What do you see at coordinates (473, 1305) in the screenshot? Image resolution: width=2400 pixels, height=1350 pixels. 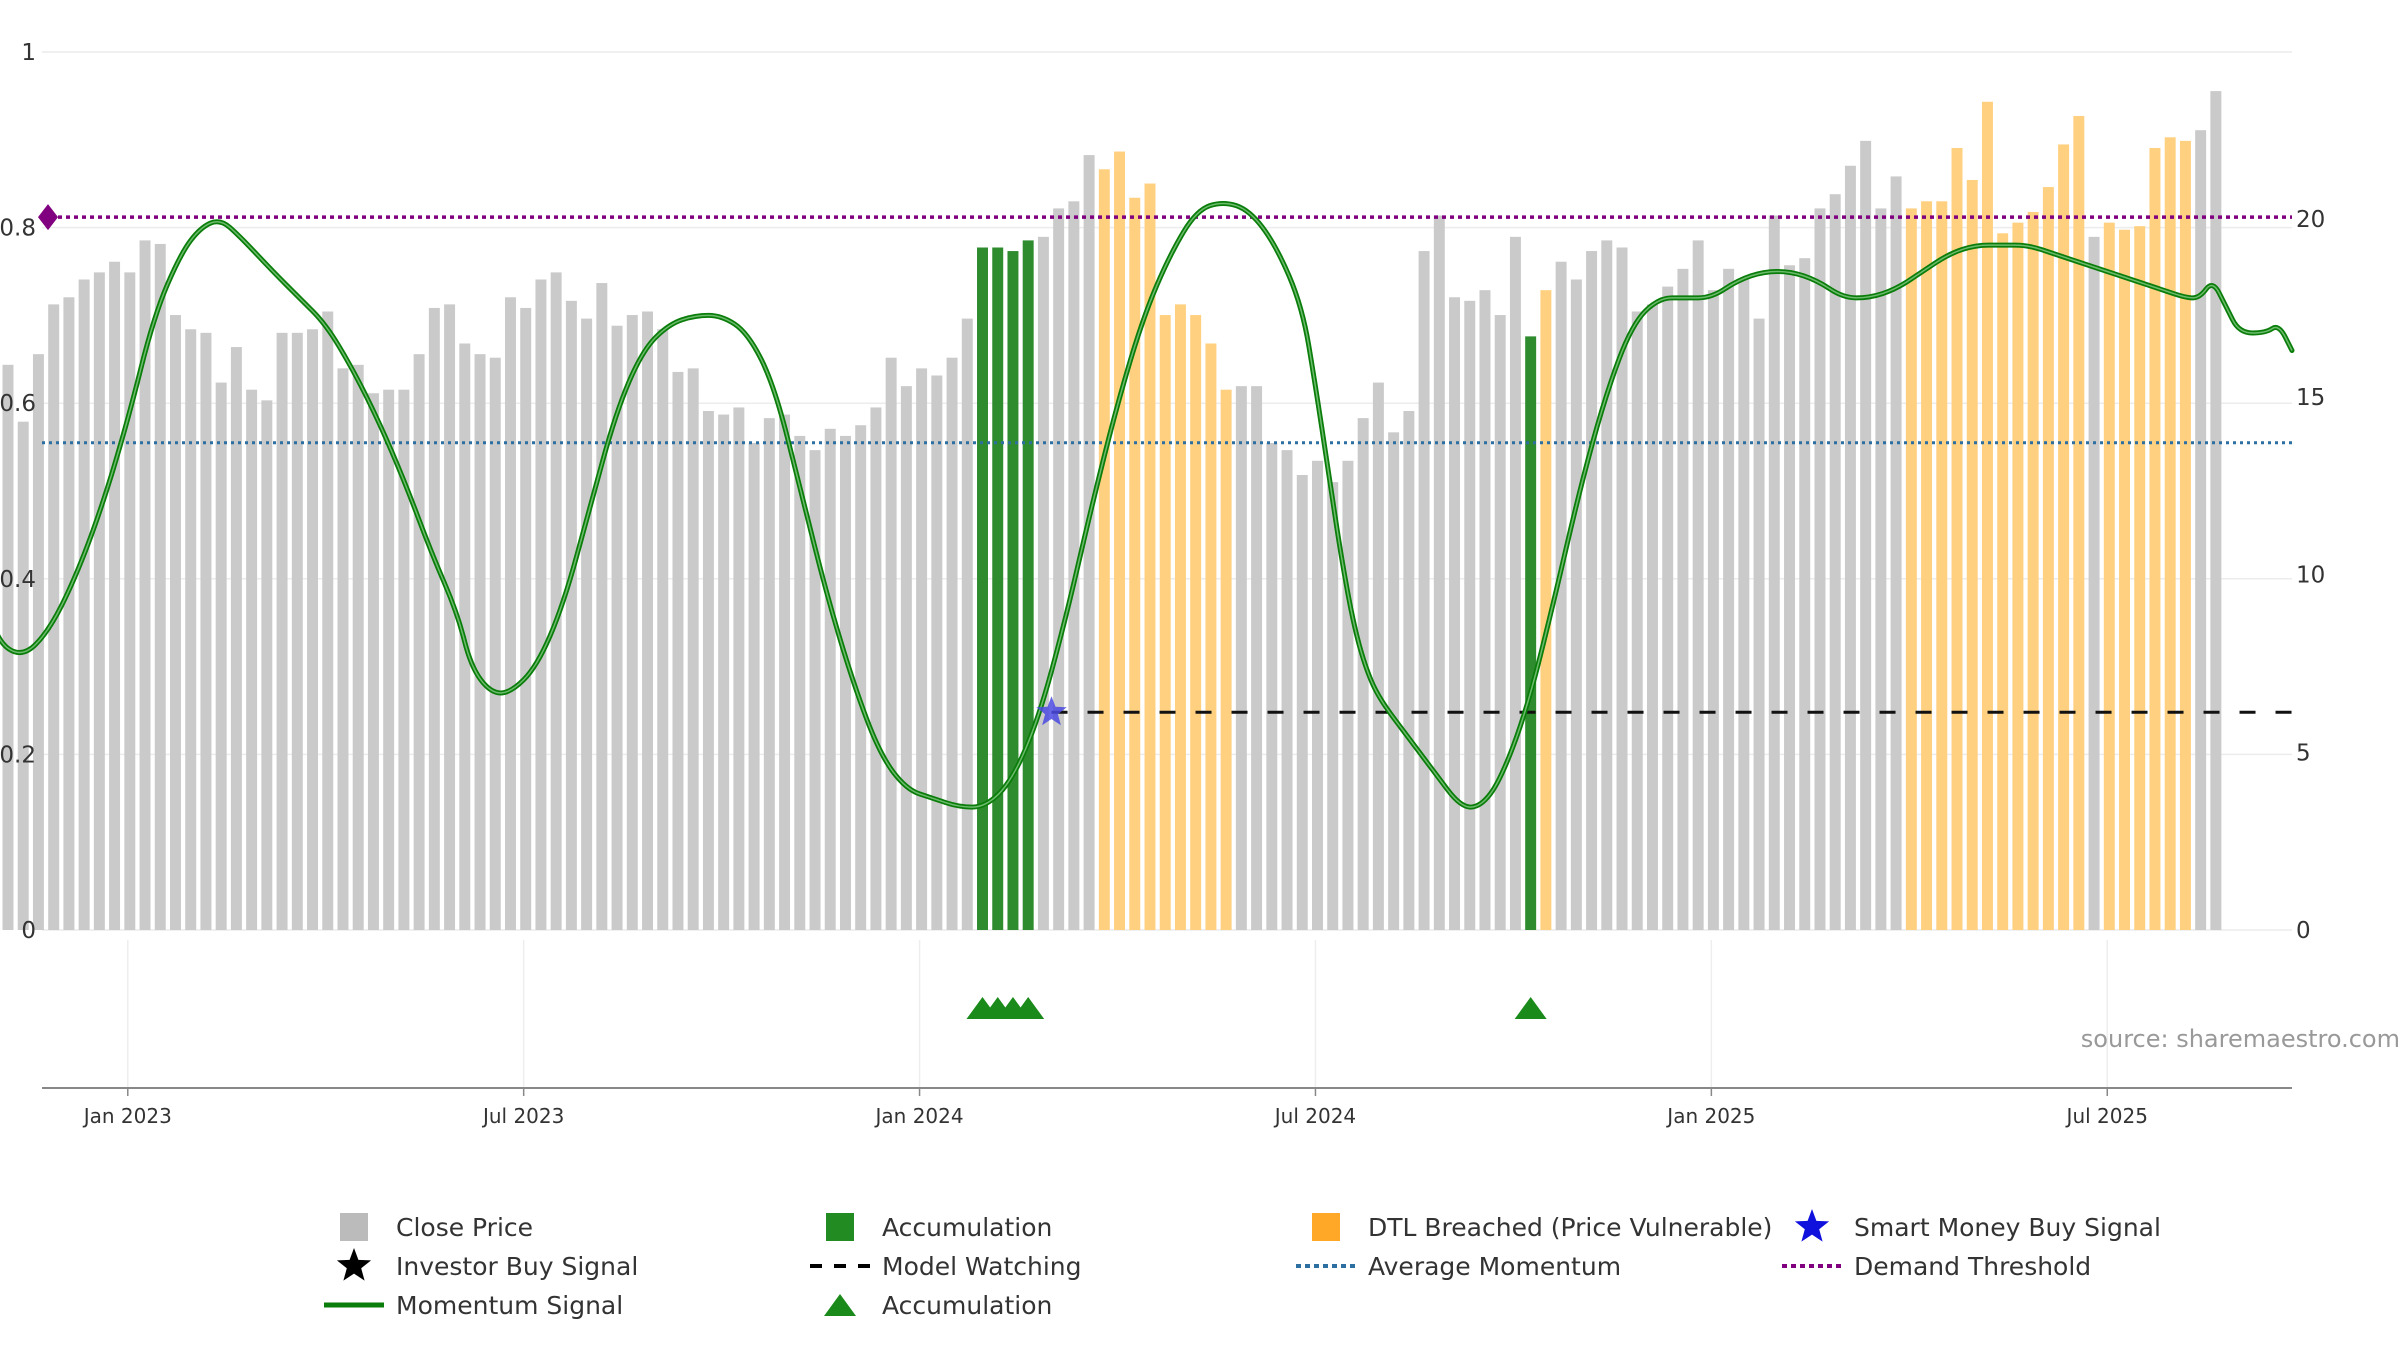 I see `legend-item: Momentum Signal` at bounding box center [473, 1305].